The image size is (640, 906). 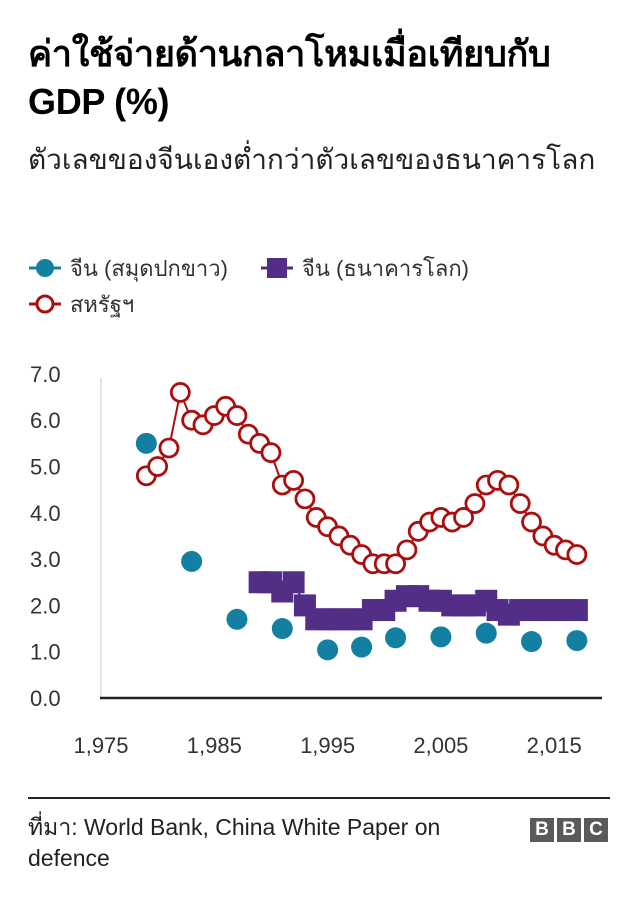 What do you see at coordinates (45, 304) in the screenshot?
I see `hollow-circle-marker-icon` at bounding box center [45, 304].